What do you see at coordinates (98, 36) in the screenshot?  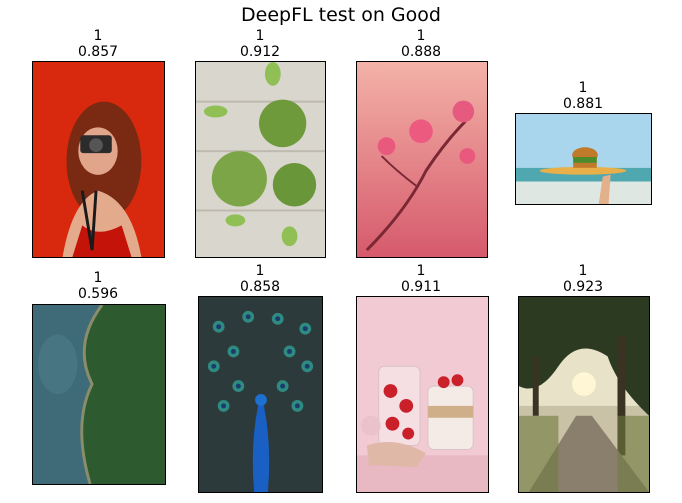 I see `panel-1-class: 1` at bounding box center [98, 36].